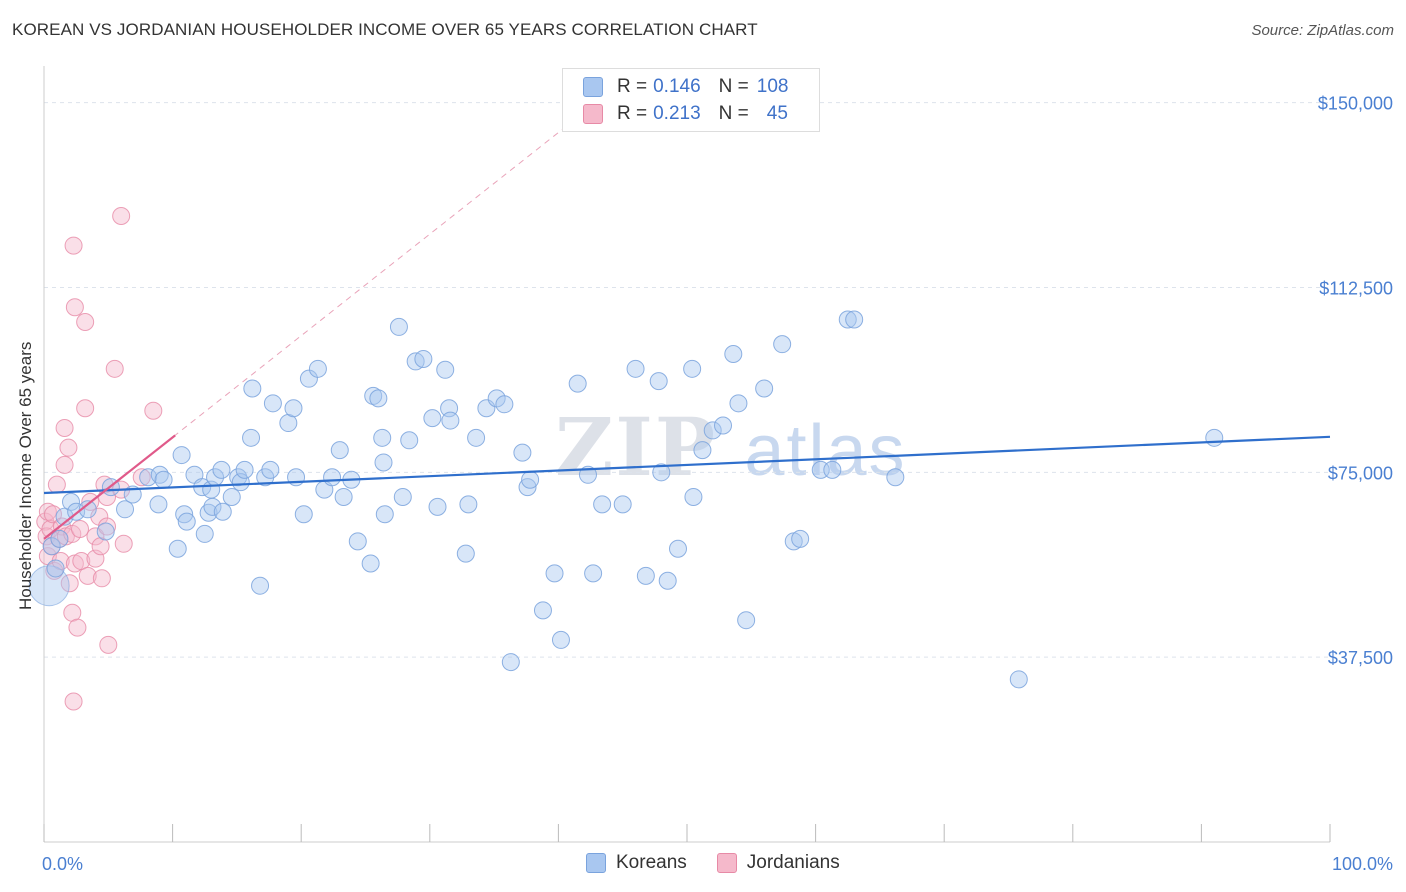 This screenshot has width=1406, height=892. What do you see at coordinates (25, 475) in the screenshot?
I see `y-axis-label: Householder Income Over 65 years` at bounding box center [25, 475].